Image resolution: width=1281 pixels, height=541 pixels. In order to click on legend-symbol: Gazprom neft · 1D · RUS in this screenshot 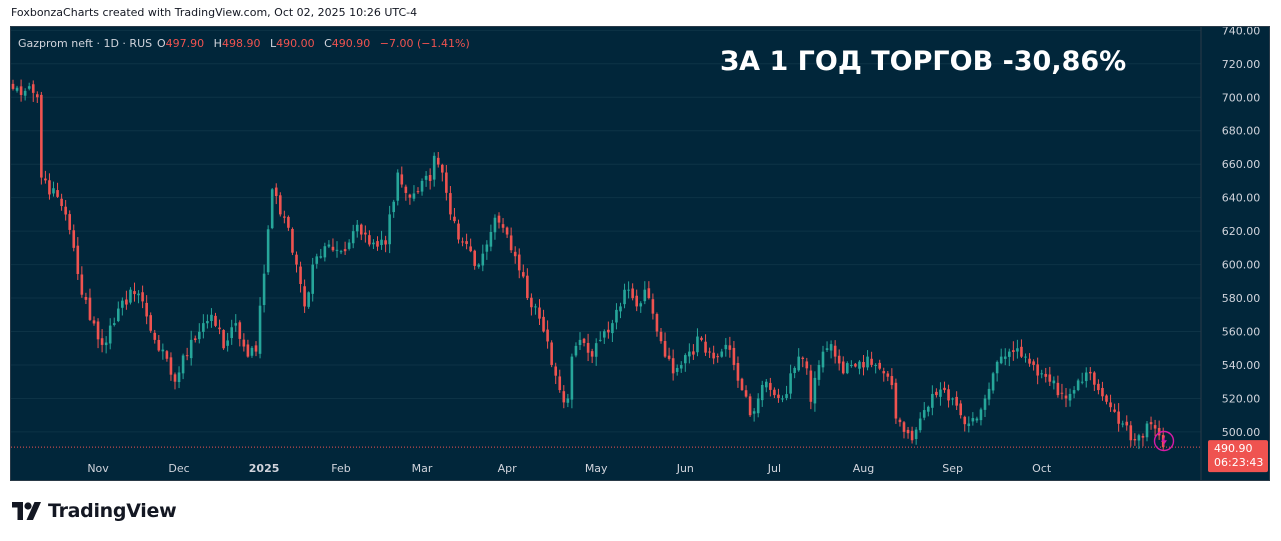, I will do `click(85, 43)`.